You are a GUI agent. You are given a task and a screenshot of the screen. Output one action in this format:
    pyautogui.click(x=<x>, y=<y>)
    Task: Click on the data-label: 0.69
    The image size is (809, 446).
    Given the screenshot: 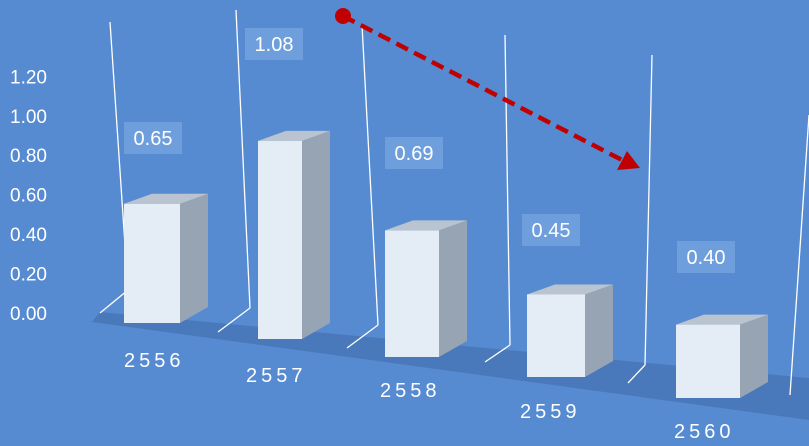 What is the action you would take?
    pyautogui.click(x=414, y=153)
    